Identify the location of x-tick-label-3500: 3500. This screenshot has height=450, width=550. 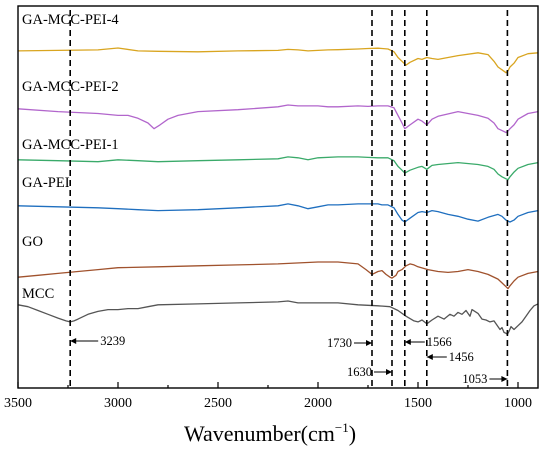
(18, 403).